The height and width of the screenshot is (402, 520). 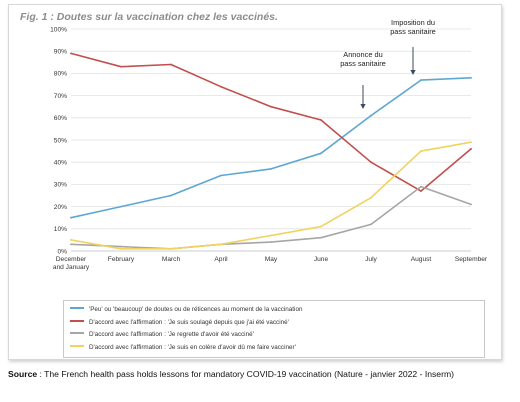 What do you see at coordinates (60, 74) in the screenshot?
I see `y-tick-label: 80%` at bounding box center [60, 74].